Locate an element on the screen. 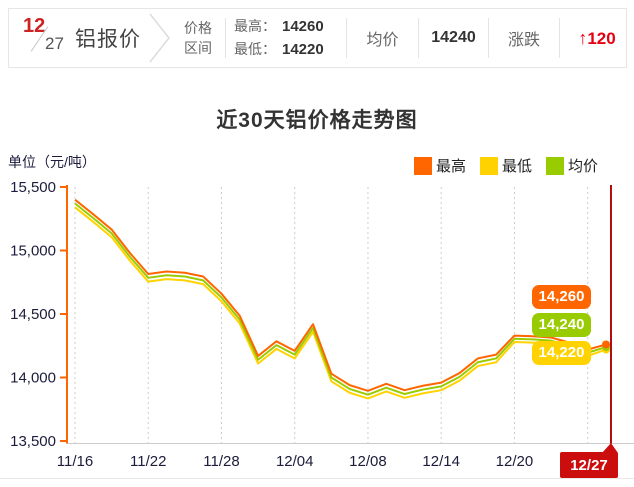 The width and height of the screenshot is (634, 487). quote-date-month: 12 is located at coordinates (34, 26).